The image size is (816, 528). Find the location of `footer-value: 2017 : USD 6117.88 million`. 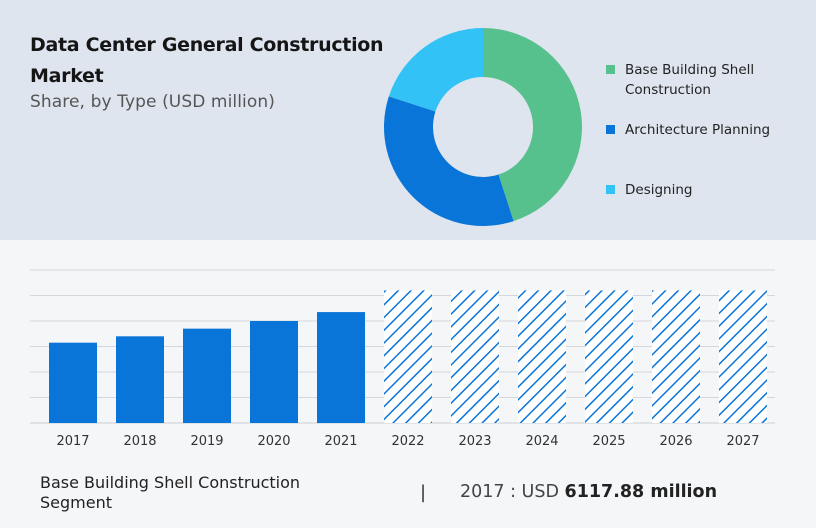

footer-value: 2017 : USD 6117.88 million is located at coordinates (588, 492).